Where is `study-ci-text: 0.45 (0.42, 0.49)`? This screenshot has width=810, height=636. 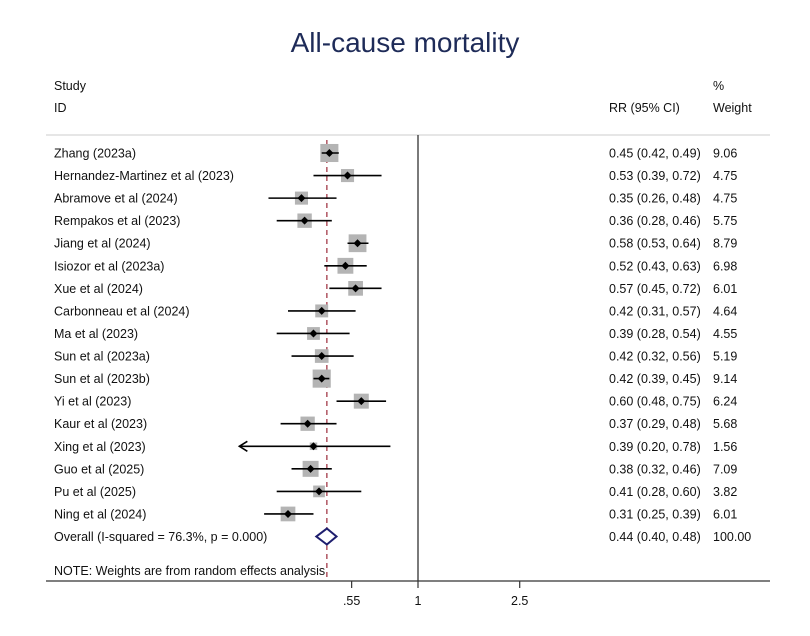
study-ci-text: 0.45 (0.42, 0.49) is located at coordinates (655, 154).